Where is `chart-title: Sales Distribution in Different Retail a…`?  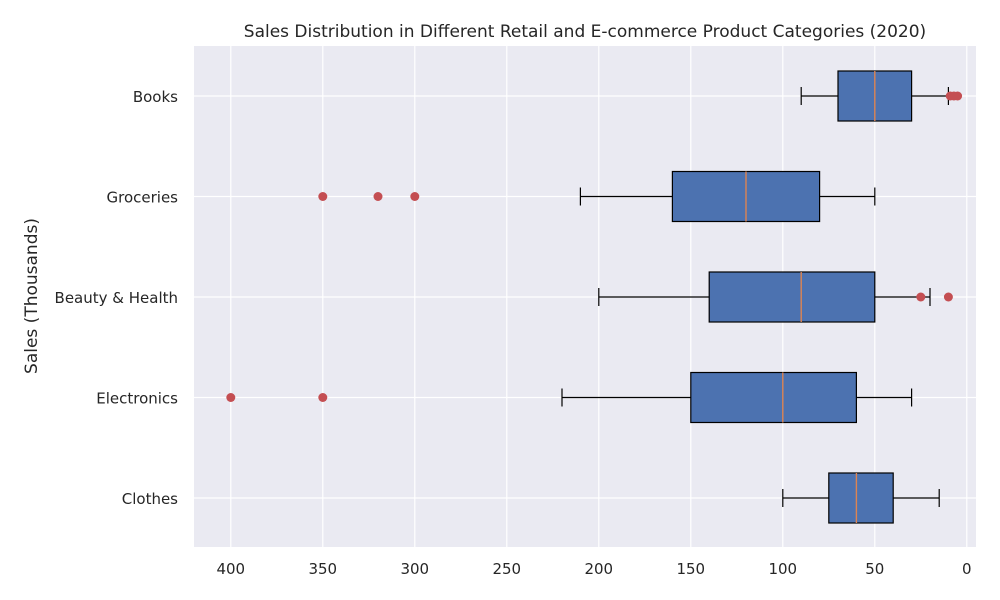
chart-title: Sales Distribution in Different Retail a… is located at coordinates (585, 32).